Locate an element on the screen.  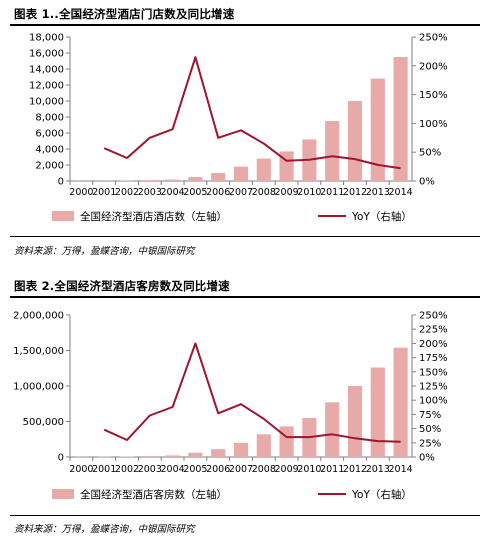
left-axis-tick-label: 8,000 is located at coordinates (49, 118).